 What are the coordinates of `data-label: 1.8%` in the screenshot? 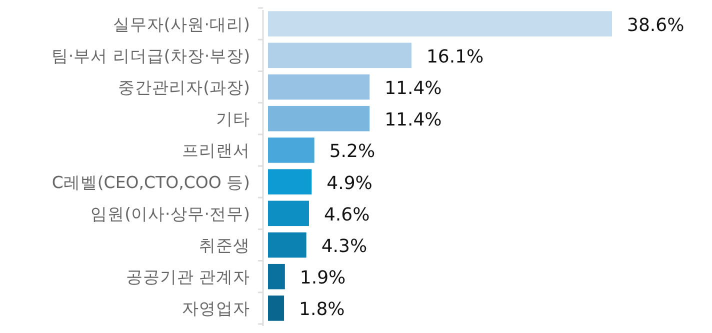 It's located at (322, 309).